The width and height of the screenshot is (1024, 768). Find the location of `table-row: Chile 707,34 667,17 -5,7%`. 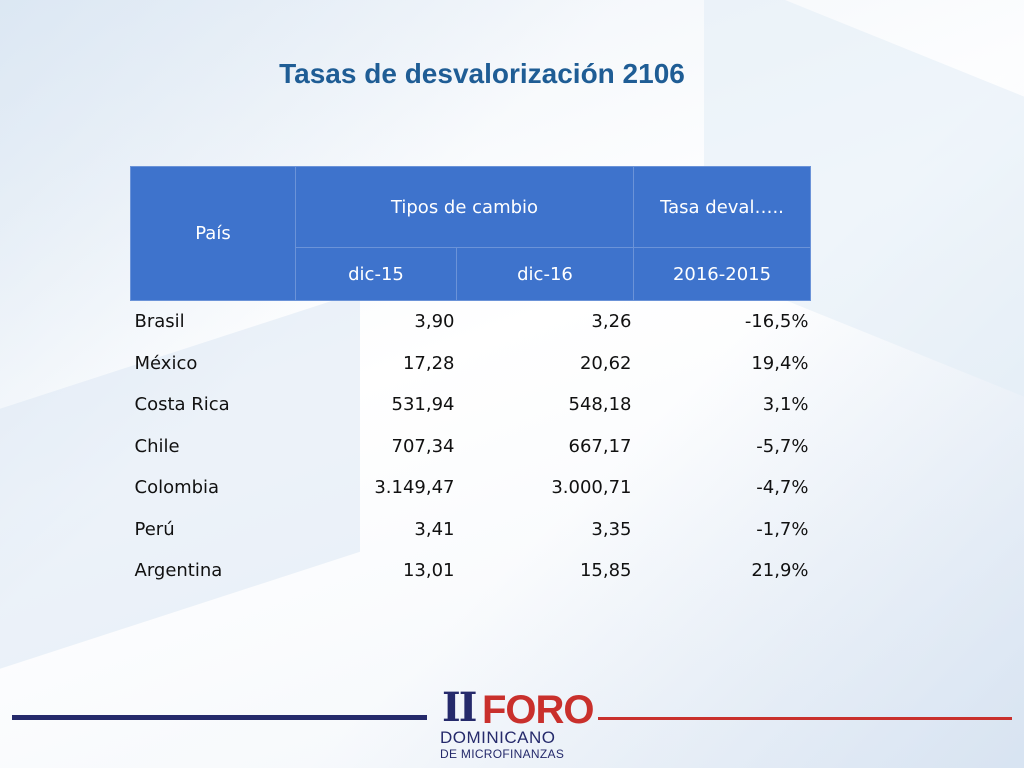

table-row: Chile 707,34 667,17 -5,7% is located at coordinates (471, 447).